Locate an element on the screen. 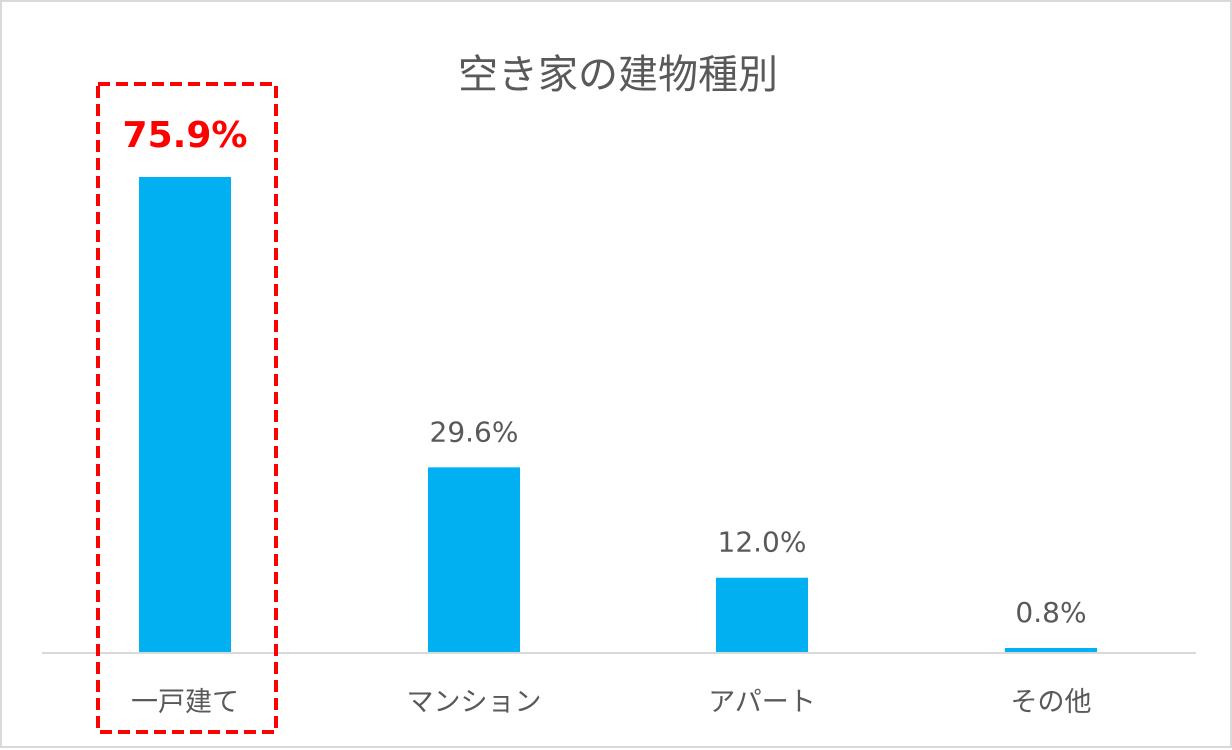 The width and height of the screenshot is (1232, 750). category-label-1: 一戸建て is located at coordinates (185, 702).